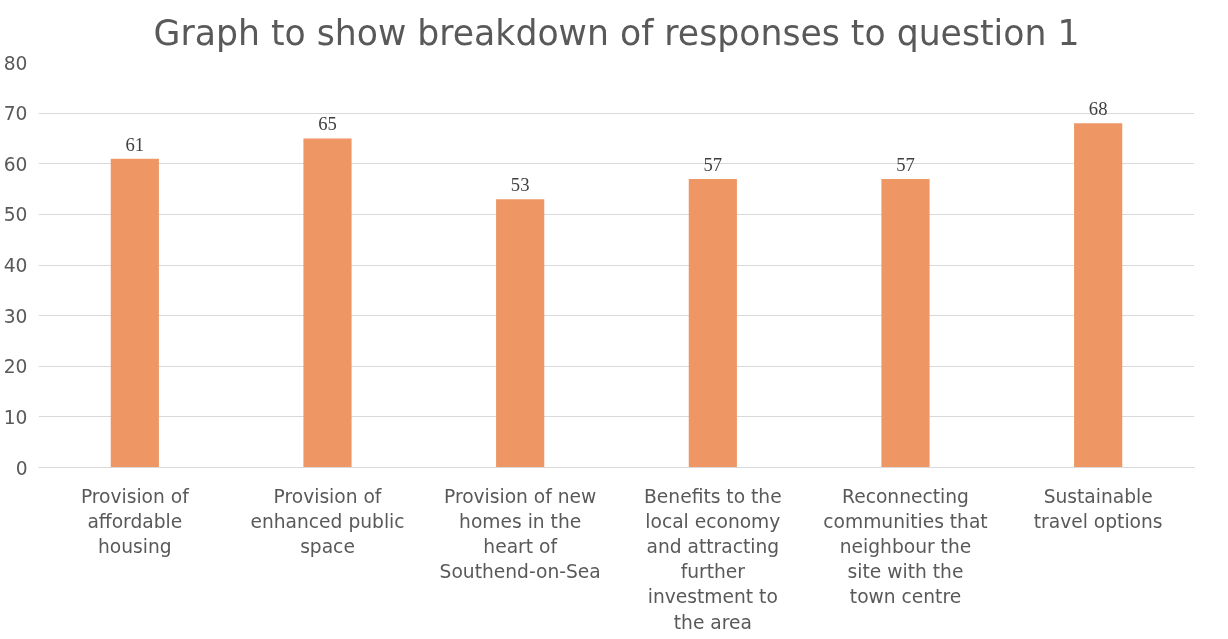 The image size is (1228, 639). I want to click on x-tick-label: Reconnecting communities that neighbour the site with the town centre, so click(905, 546).